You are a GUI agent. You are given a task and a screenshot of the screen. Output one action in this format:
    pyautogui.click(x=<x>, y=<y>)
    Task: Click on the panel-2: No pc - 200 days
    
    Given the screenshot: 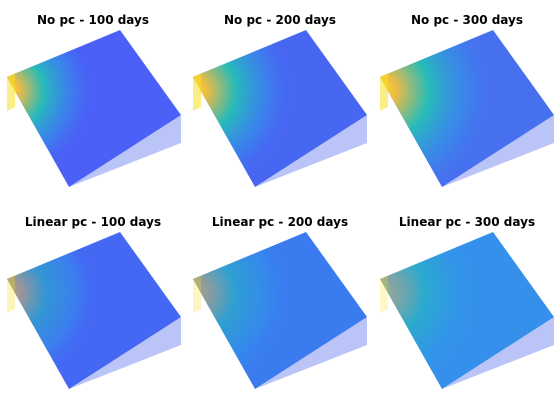 What is the action you would take?
    pyautogui.click(x=280, y=100)
    